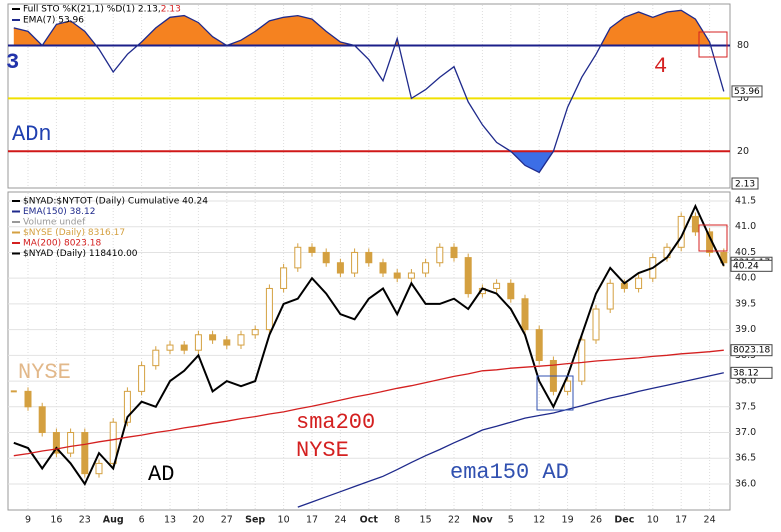 This screenshot has height=532, width=781. I want to click on legend-label: EMA(150) 38.12, so click(59, 212).